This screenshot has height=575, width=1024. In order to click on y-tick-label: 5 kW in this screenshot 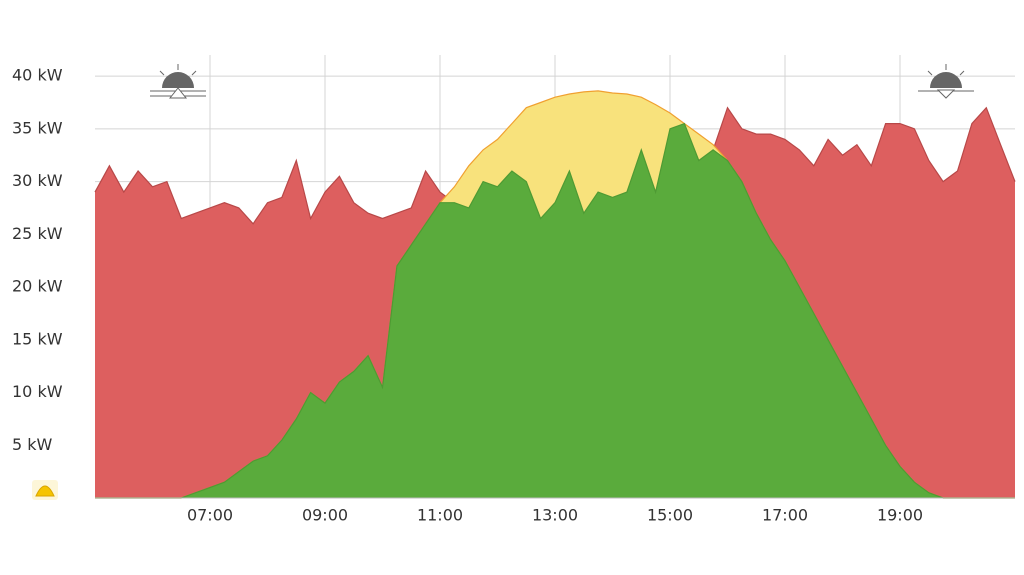, I will do `click(32, 444)`.